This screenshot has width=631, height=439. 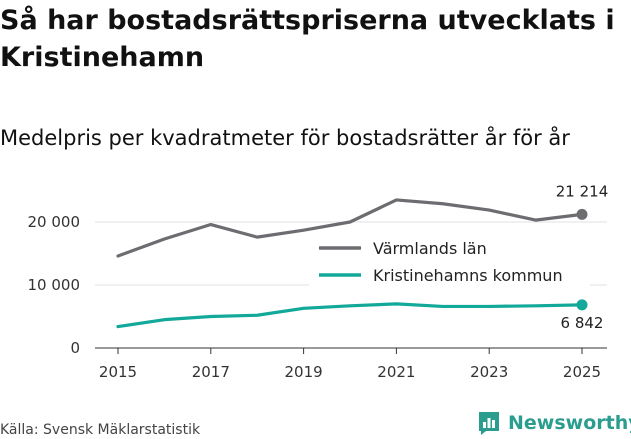 I want to click on y-tick-label: 20 000, so click(x=54, y=222).